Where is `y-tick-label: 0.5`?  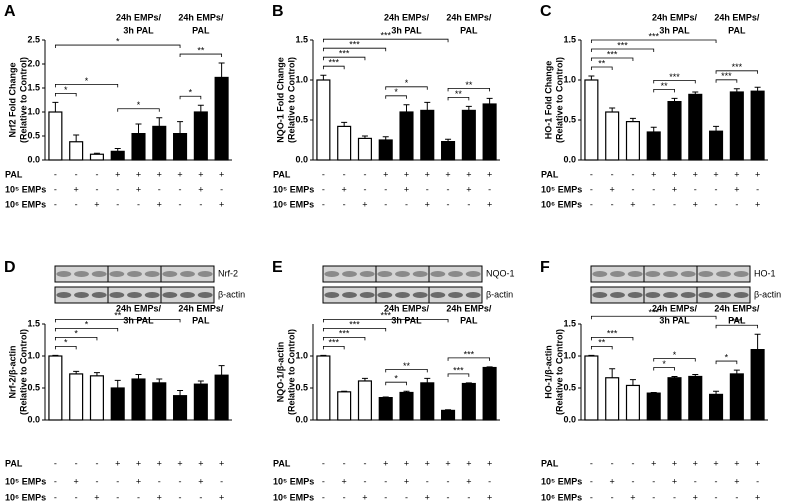
y-tick-label: 0.5 is located at coordinates (569, 119).